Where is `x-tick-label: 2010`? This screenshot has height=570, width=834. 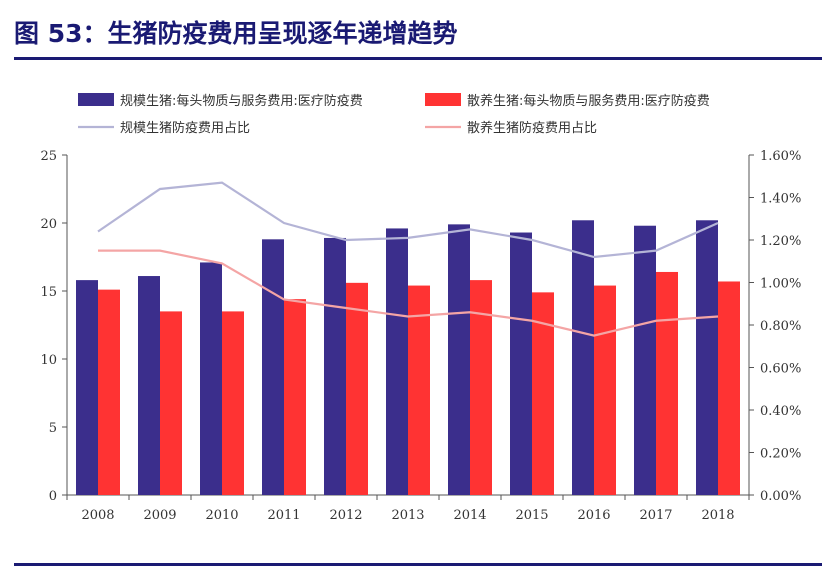 x-tick-label: 2010 is located at coordinates (221, 515).